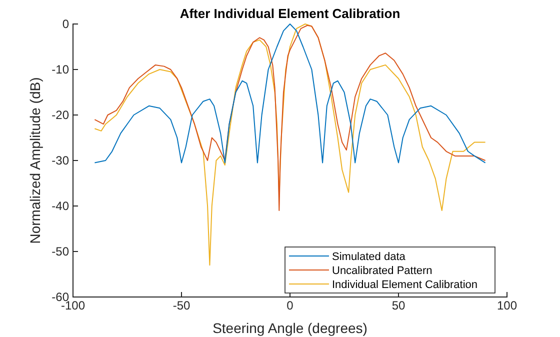 The height and width of the screenshot is (337, 560). What do you see at coordinates (66, 23) in the screenshot?
I see `y-tick-label: 0` at bounding box center [66, 23].